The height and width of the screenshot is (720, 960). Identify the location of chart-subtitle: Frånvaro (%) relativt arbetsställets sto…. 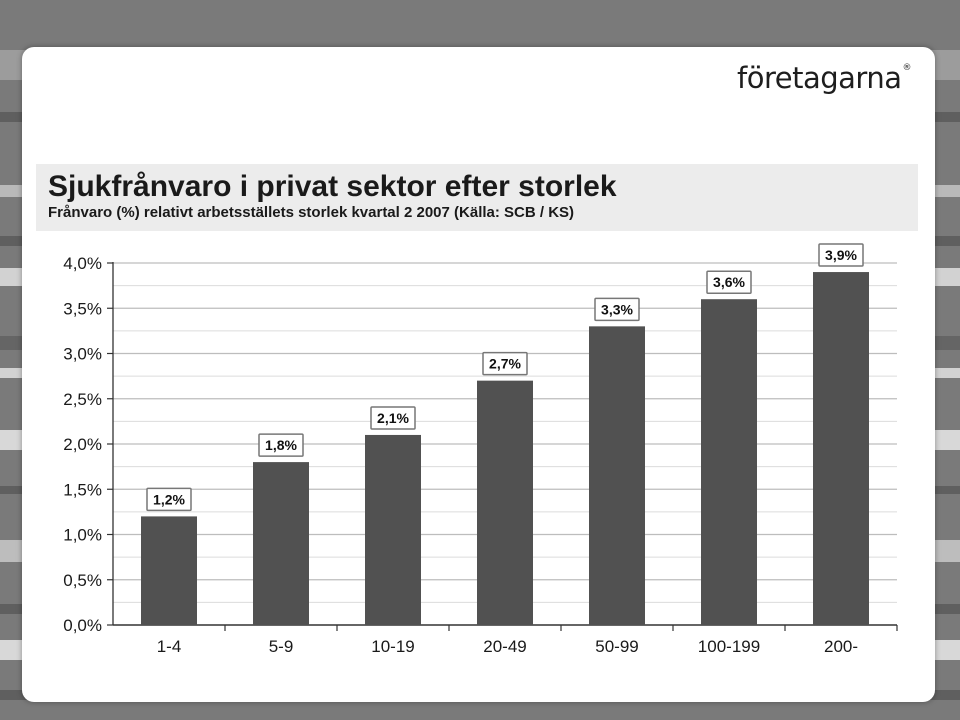
(311, 212).